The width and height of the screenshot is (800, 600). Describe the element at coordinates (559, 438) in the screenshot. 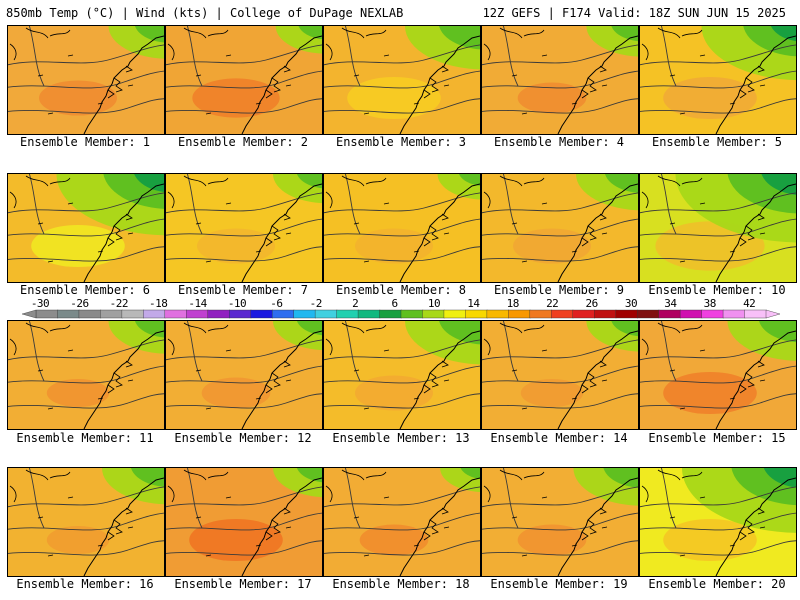

I see `ensemble-member-label: Ensemble Member: 14` at that location.